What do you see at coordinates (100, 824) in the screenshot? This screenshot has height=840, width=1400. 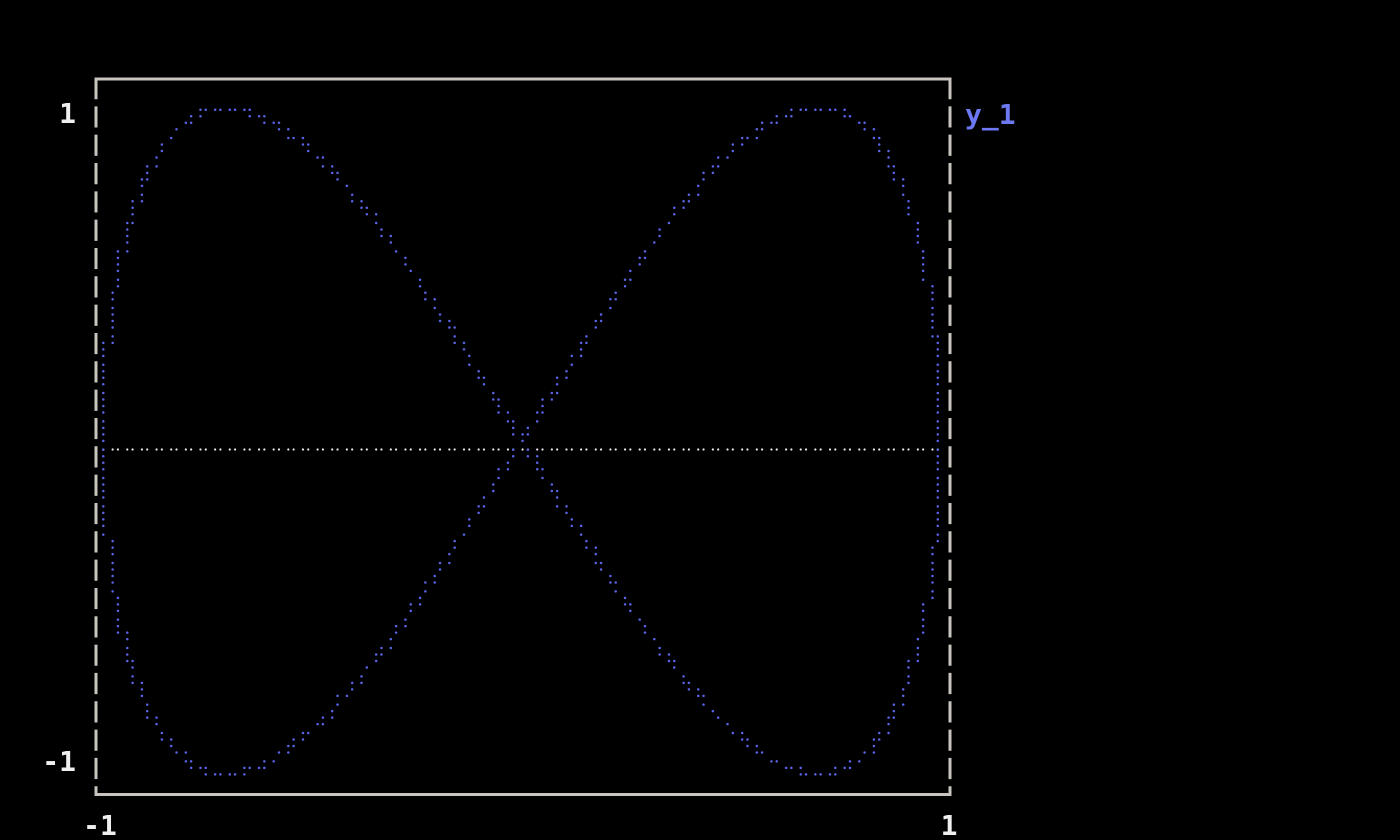 I see `x-axis-min-tick-label: -1` at bounding box center [100, 824].